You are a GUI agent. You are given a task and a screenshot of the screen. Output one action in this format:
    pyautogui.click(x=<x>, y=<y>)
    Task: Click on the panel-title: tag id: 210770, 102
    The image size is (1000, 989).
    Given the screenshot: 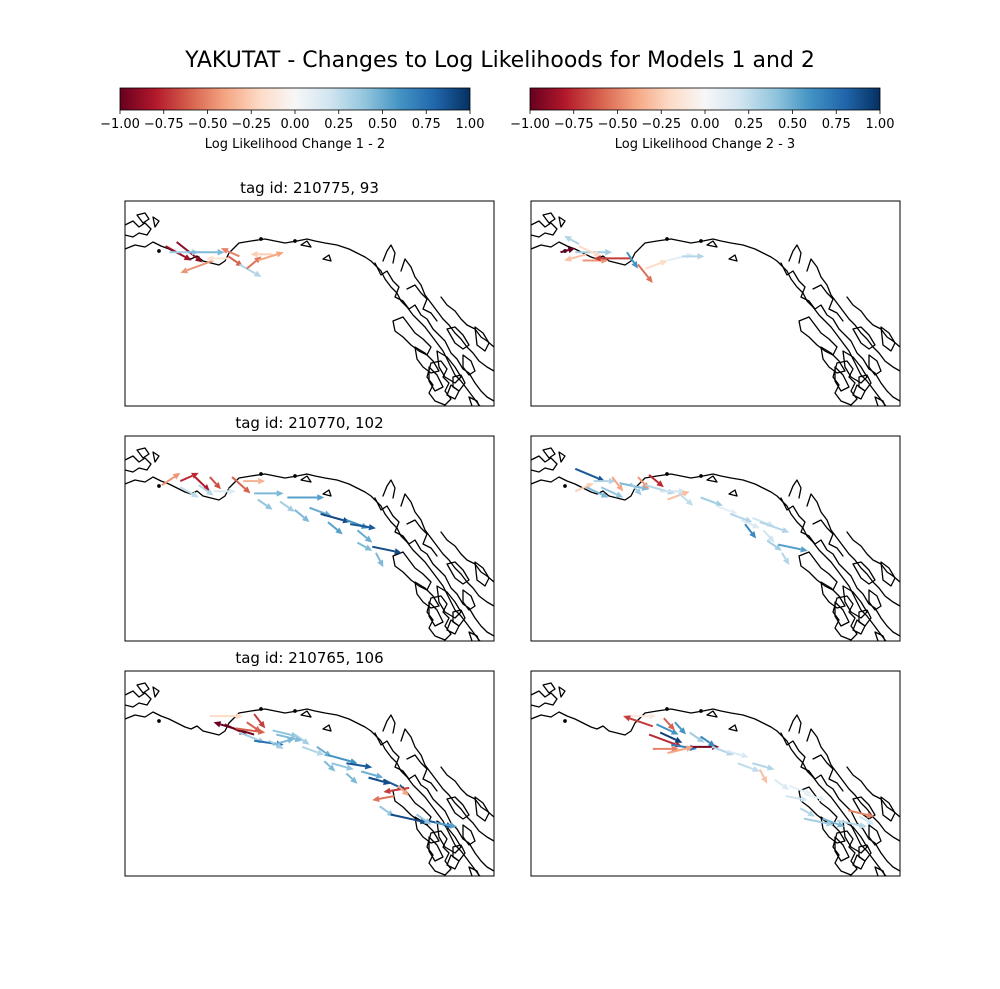 What is the action you would take?
    pyautogui.click(x=309, y=423)
    